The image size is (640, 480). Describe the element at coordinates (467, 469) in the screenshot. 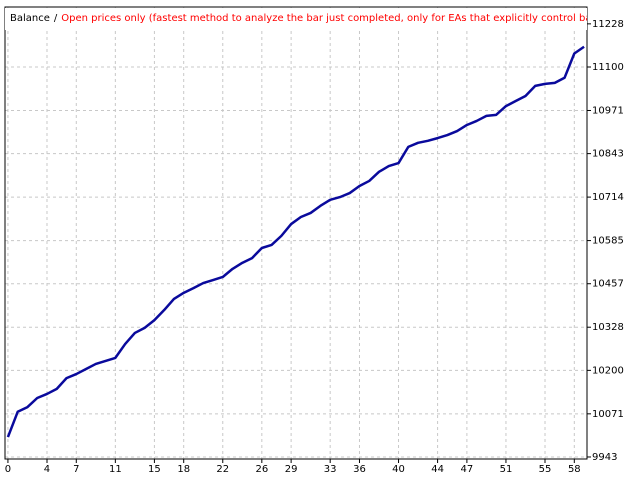

I see `x-tick-label: 47` at that location.